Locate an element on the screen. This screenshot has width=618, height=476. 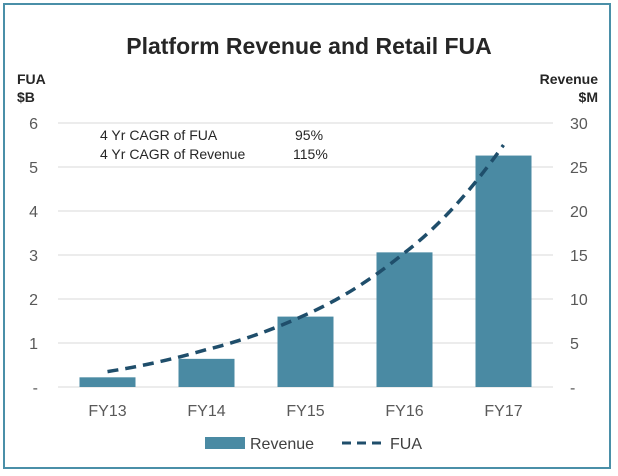
right-tick-label: 10 is located at coordinates (579, 300).